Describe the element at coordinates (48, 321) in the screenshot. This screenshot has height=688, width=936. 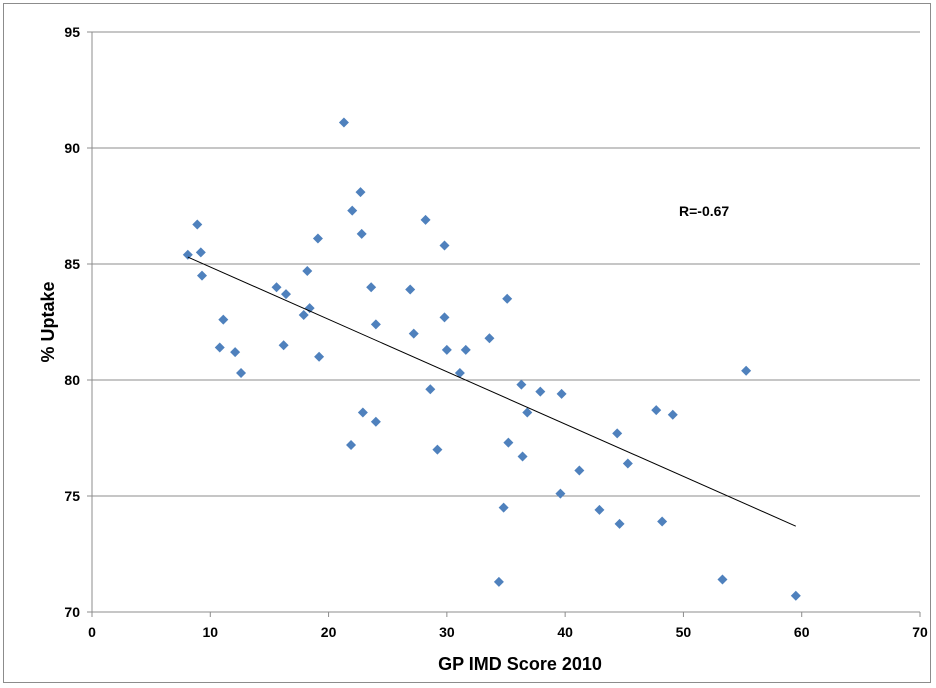
I see `y-axis-title: % Uptake` at that location.